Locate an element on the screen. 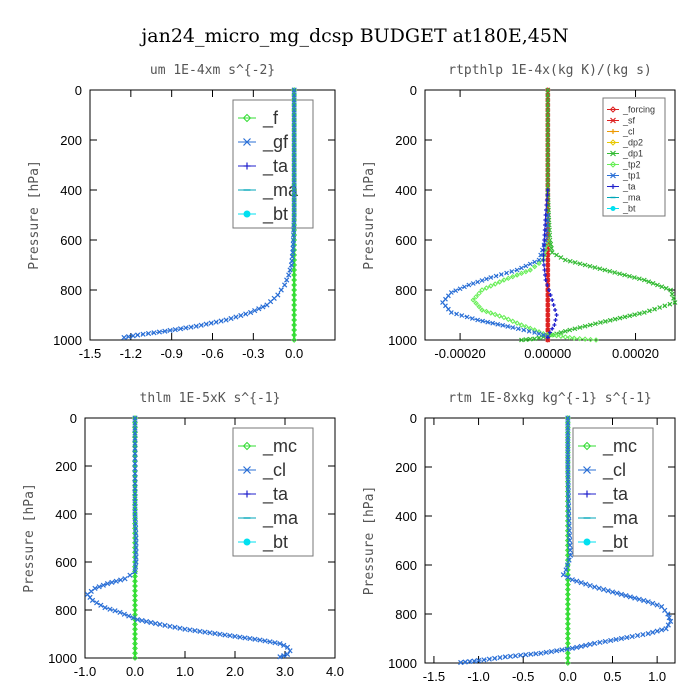  x-tick-label: 4.0 is located at coordinates (335, 671).